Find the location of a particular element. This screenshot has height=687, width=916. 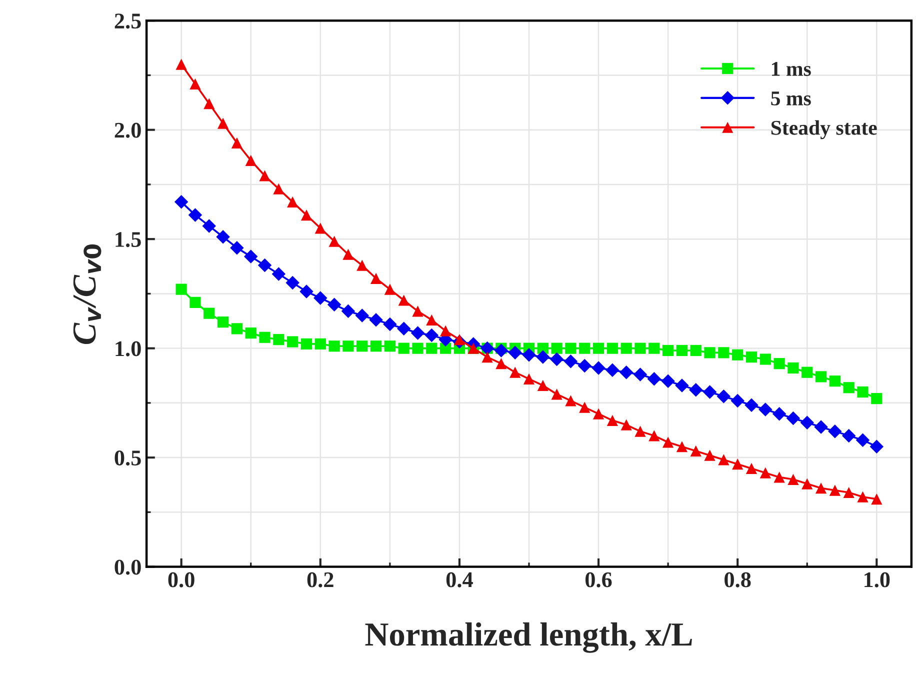

x-tick-label: 0.6 is located at coordinates (598, 580).